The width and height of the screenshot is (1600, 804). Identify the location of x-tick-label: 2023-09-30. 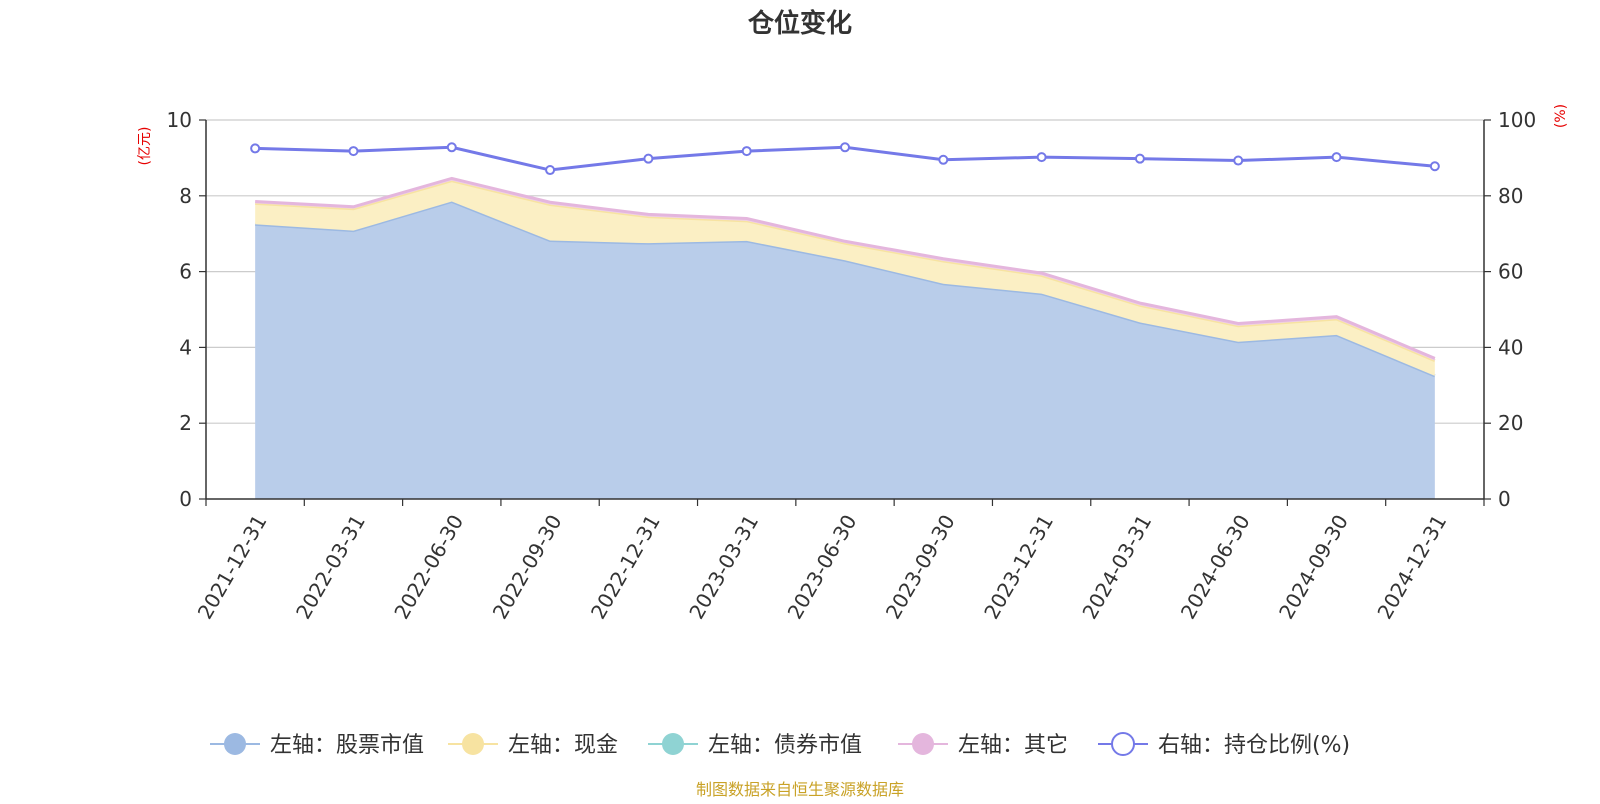
(920, 566).